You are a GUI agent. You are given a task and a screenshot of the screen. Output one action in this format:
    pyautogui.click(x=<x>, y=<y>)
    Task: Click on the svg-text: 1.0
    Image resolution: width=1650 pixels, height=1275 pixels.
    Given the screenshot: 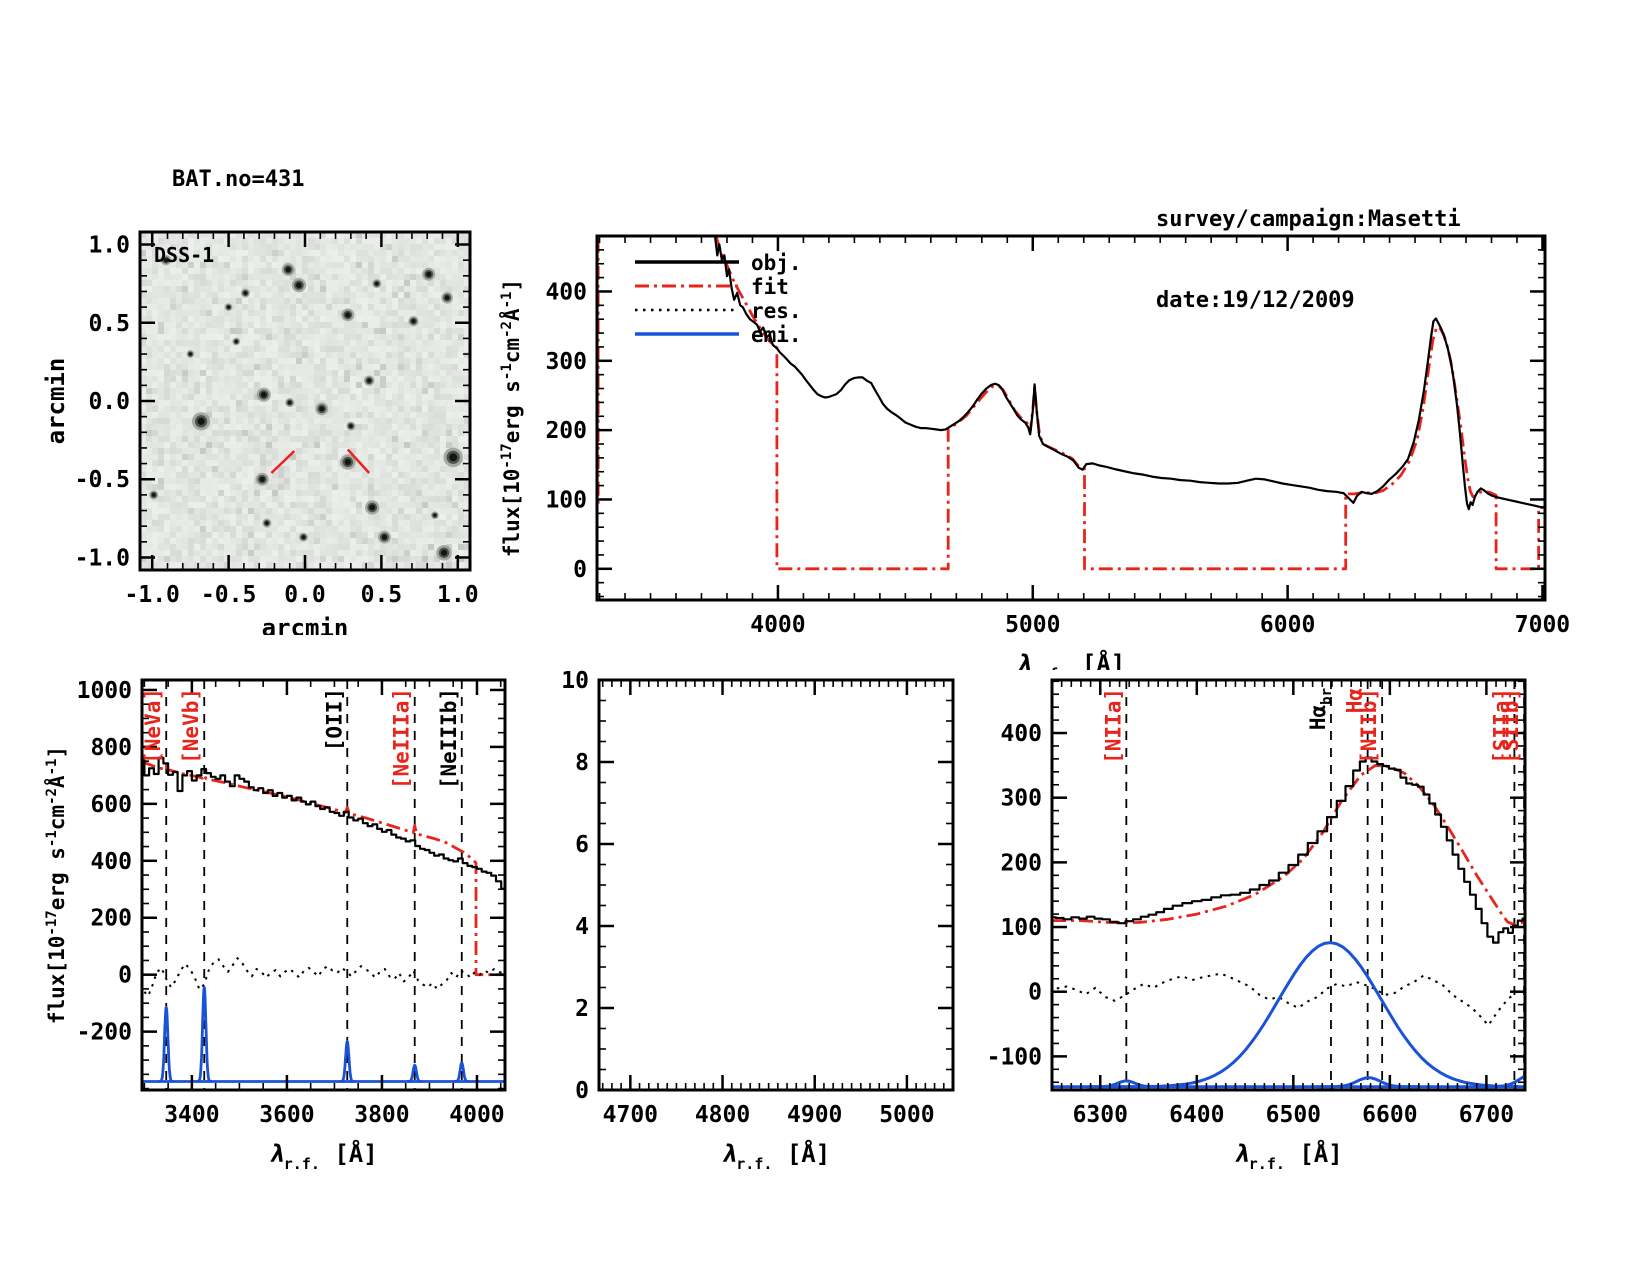 What is the action you would take?
    pyautogui.click(x=458, y=595)
    